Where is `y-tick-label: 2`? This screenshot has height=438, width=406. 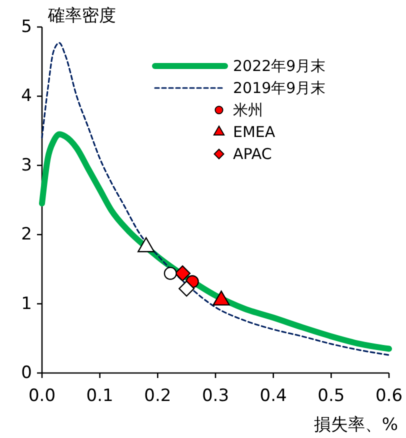 y-tick-label: 2 is located at coordinates (26, 234).